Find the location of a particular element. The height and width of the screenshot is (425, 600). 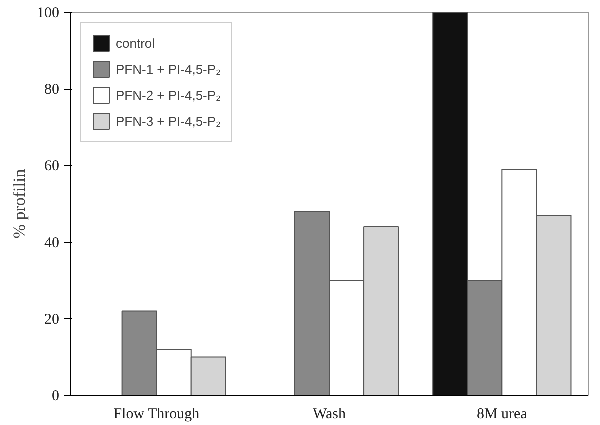

x-tick-label: 8M urea is located at coordinates (502, 414).